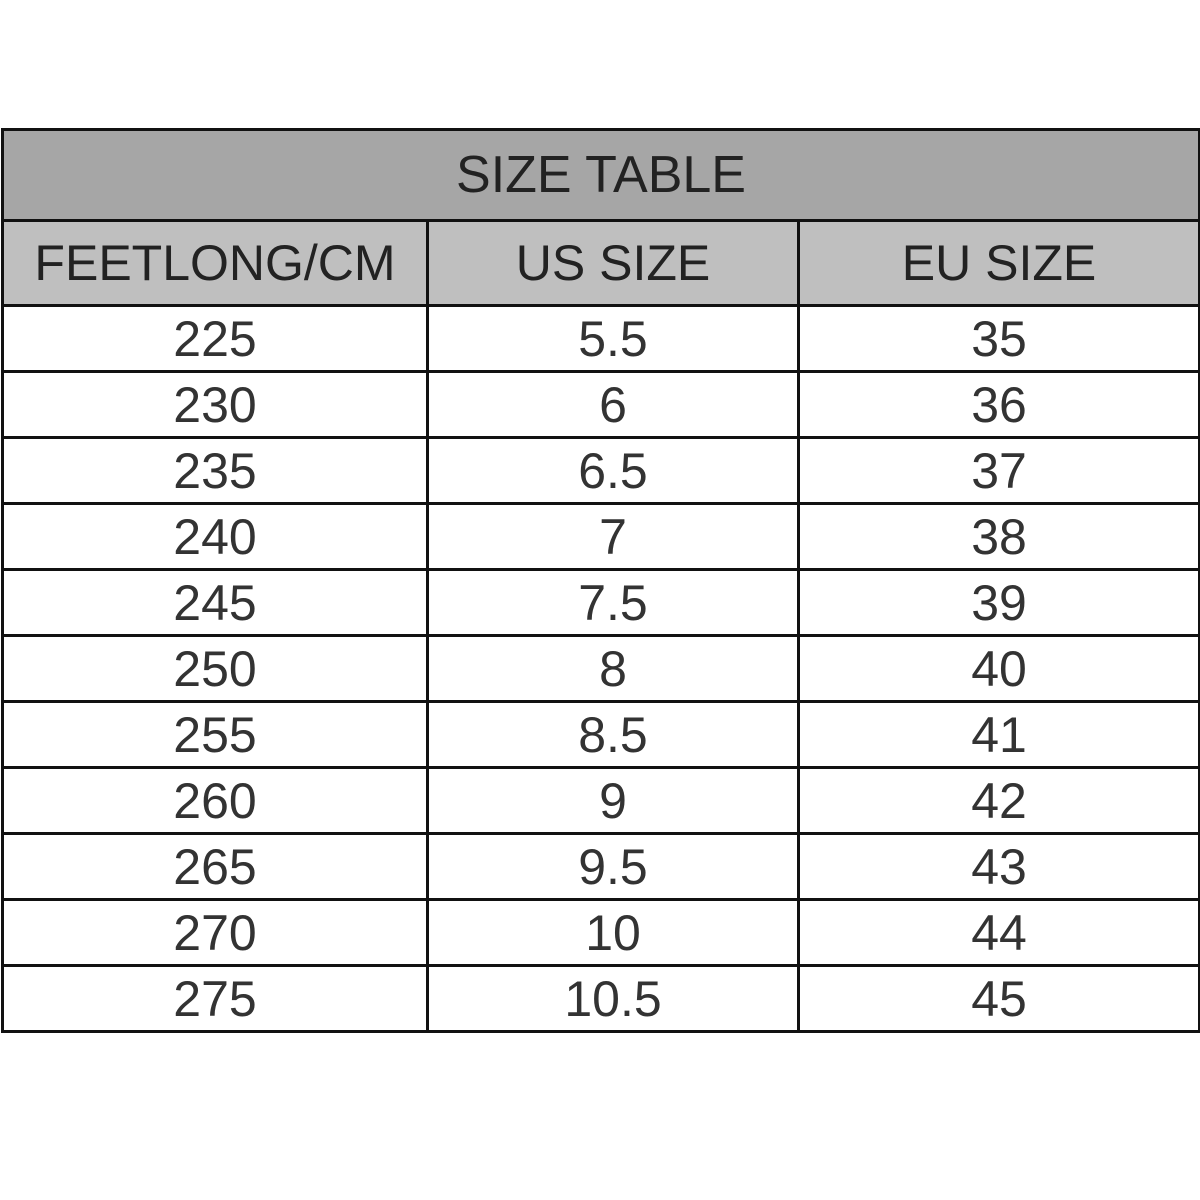  What do you see at coordinates (215, 734) in the screenshot?
I see `feetlong-cell: 255` at bounding box center [215, 734].